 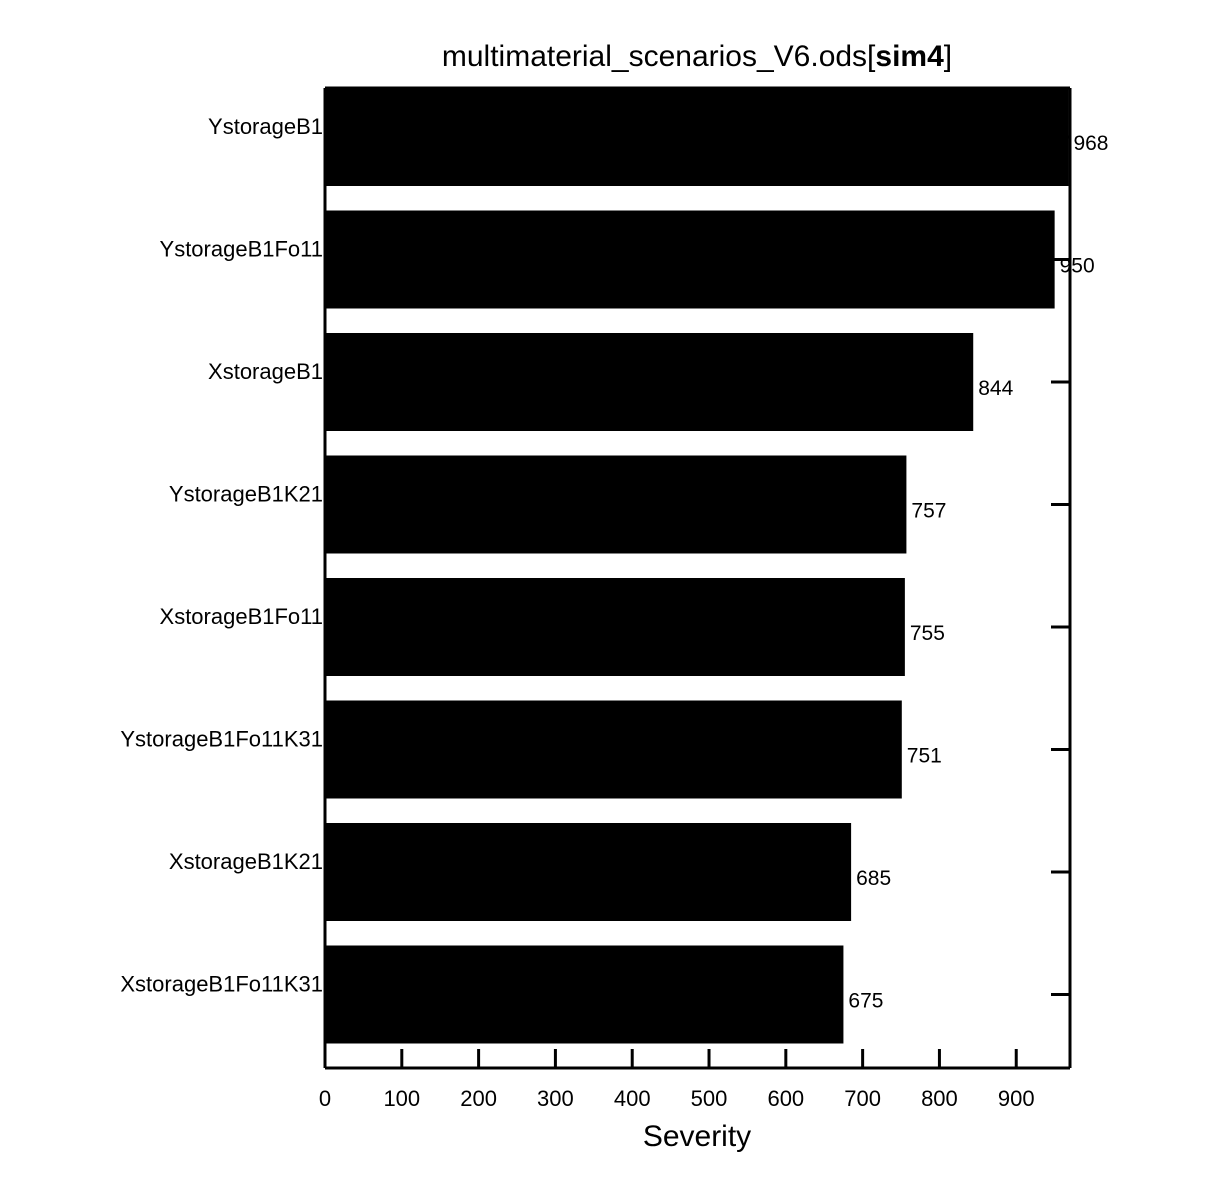 I want to click on right-ticks-group, so click(x=1060, y=565).